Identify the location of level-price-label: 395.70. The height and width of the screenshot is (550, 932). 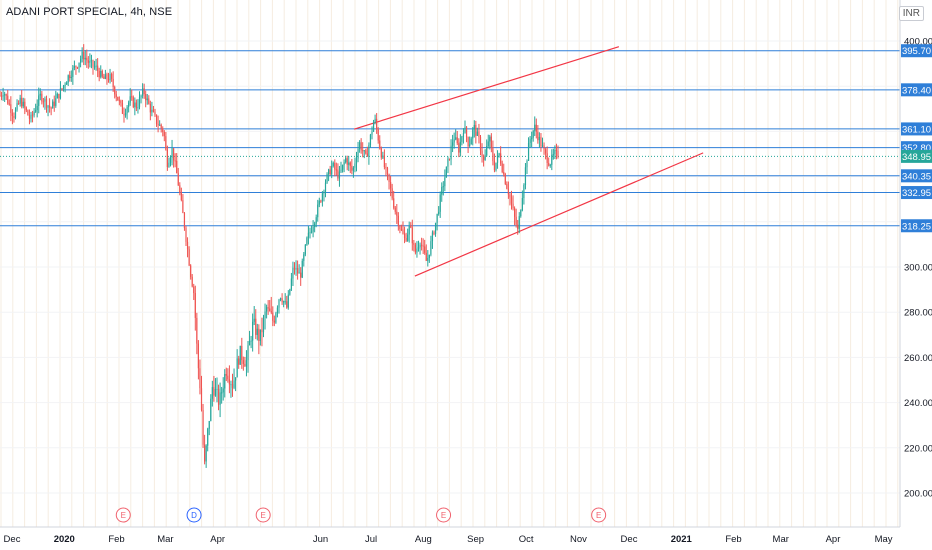
(916, 51).